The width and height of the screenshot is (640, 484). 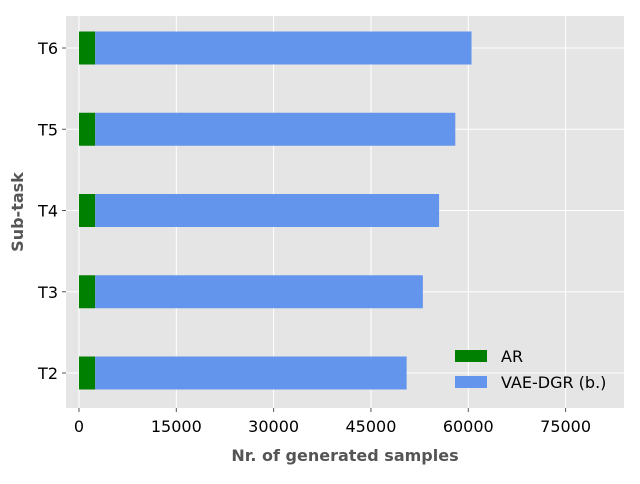 What do you see at coordinates (47, 129) in the screenshot?
I see `y-tick-label: T5` at bounding box center [47, 129].